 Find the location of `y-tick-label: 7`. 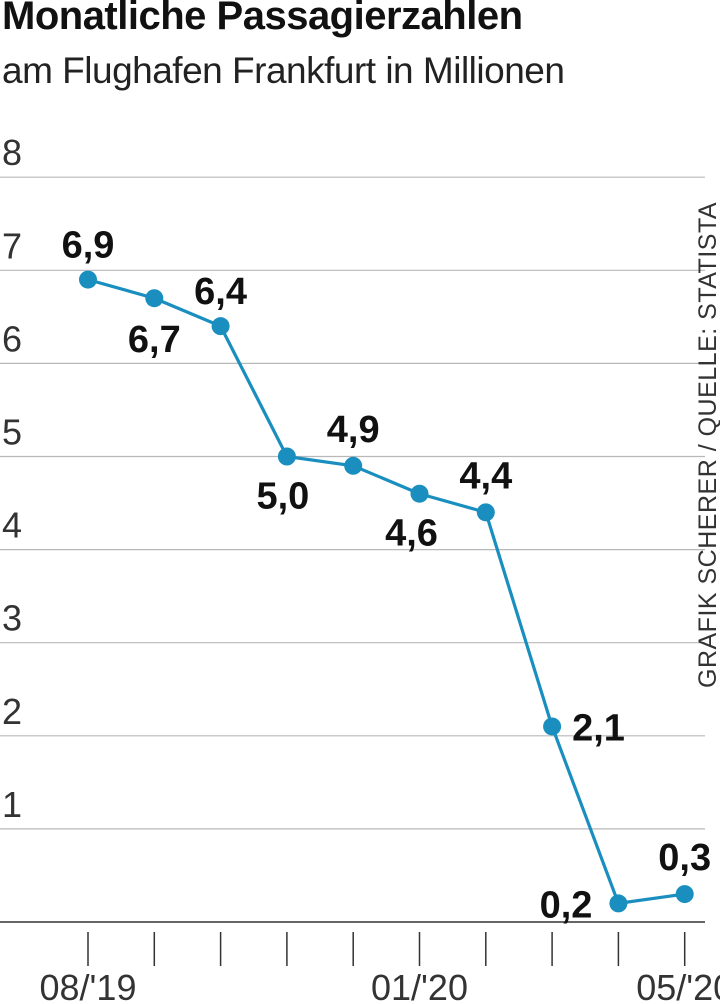

y-tick-label: 7 is located at coordinates (12, 245).